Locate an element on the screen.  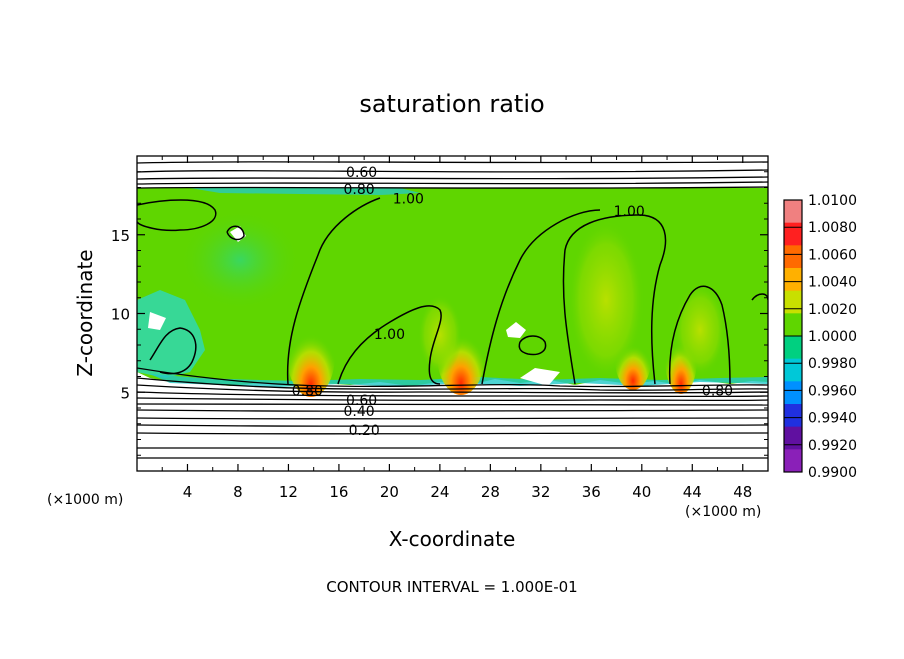
x-tick-label: 32 is located at coordinates (540, 492).